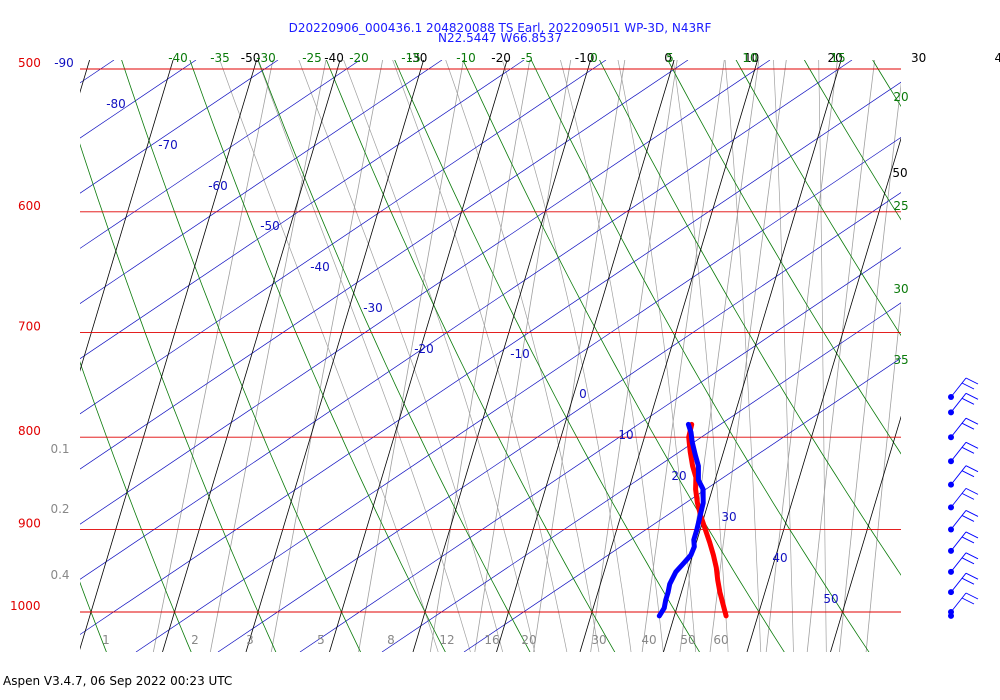 This screenshot has width=1000, height=700. What do you see at coordinates (585, 58) in the screenshot?
I see `isotherm-label: -10` at bounding box center [585, 58].